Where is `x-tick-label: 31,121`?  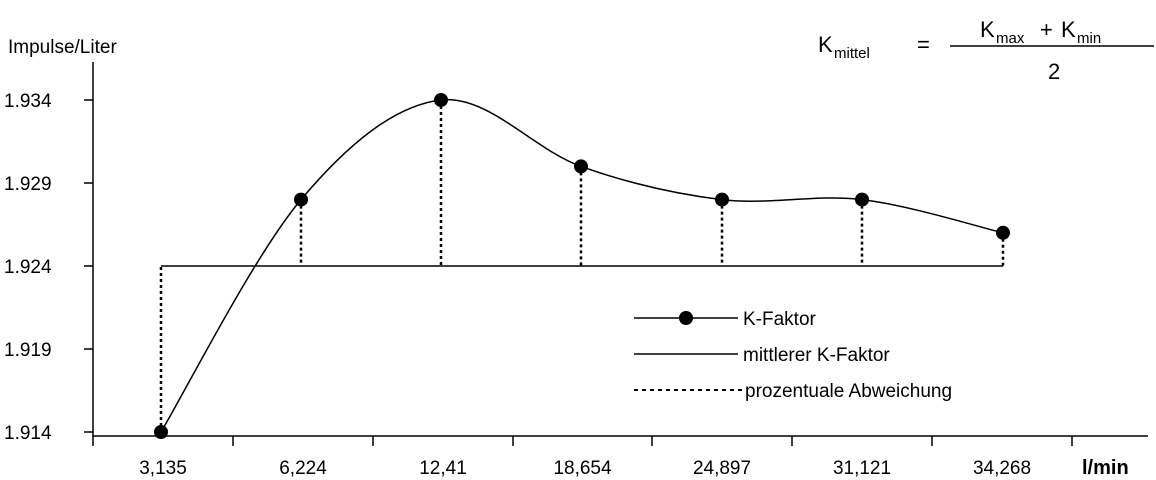 x-tick-label: 31,121 is located at coordinates (862, 468).